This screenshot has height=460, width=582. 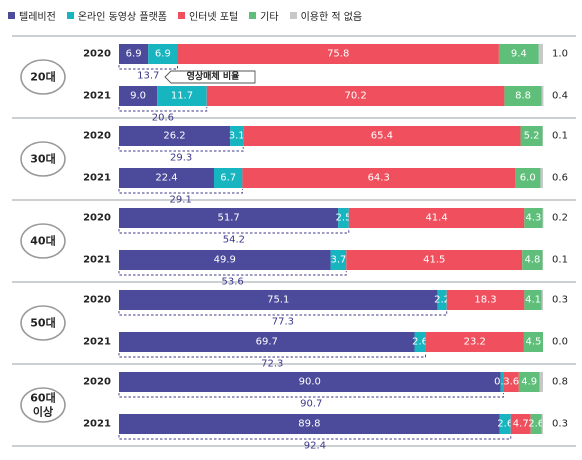 What do you see at coordinates (116, 15) in the screenshot?
I see `legend-item-1: 온라인 동영상 플랫폼` at bounding box center [116, 15].